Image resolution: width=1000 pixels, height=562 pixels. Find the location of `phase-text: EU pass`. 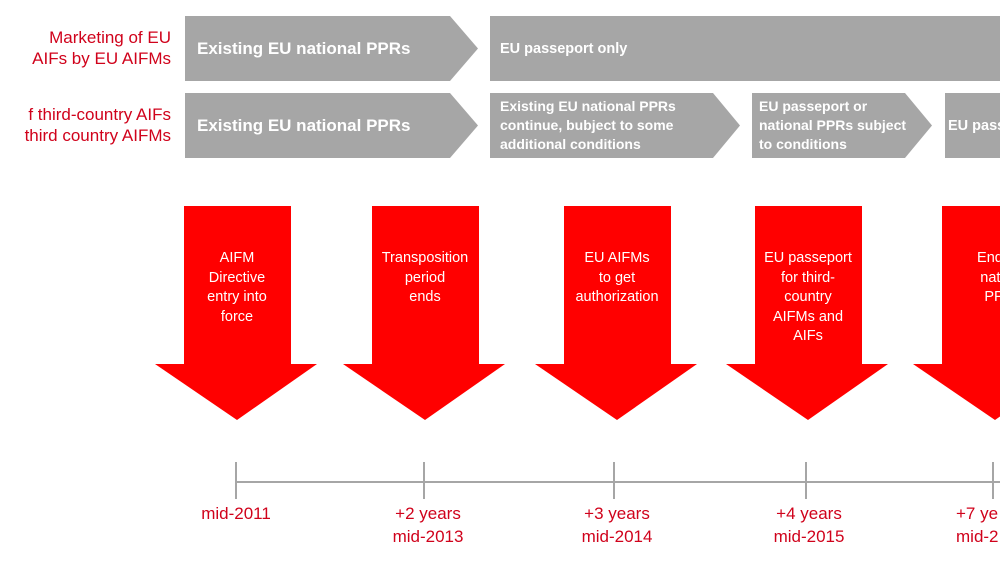

phase-text: EU pass is located at coordinates (974, 125).